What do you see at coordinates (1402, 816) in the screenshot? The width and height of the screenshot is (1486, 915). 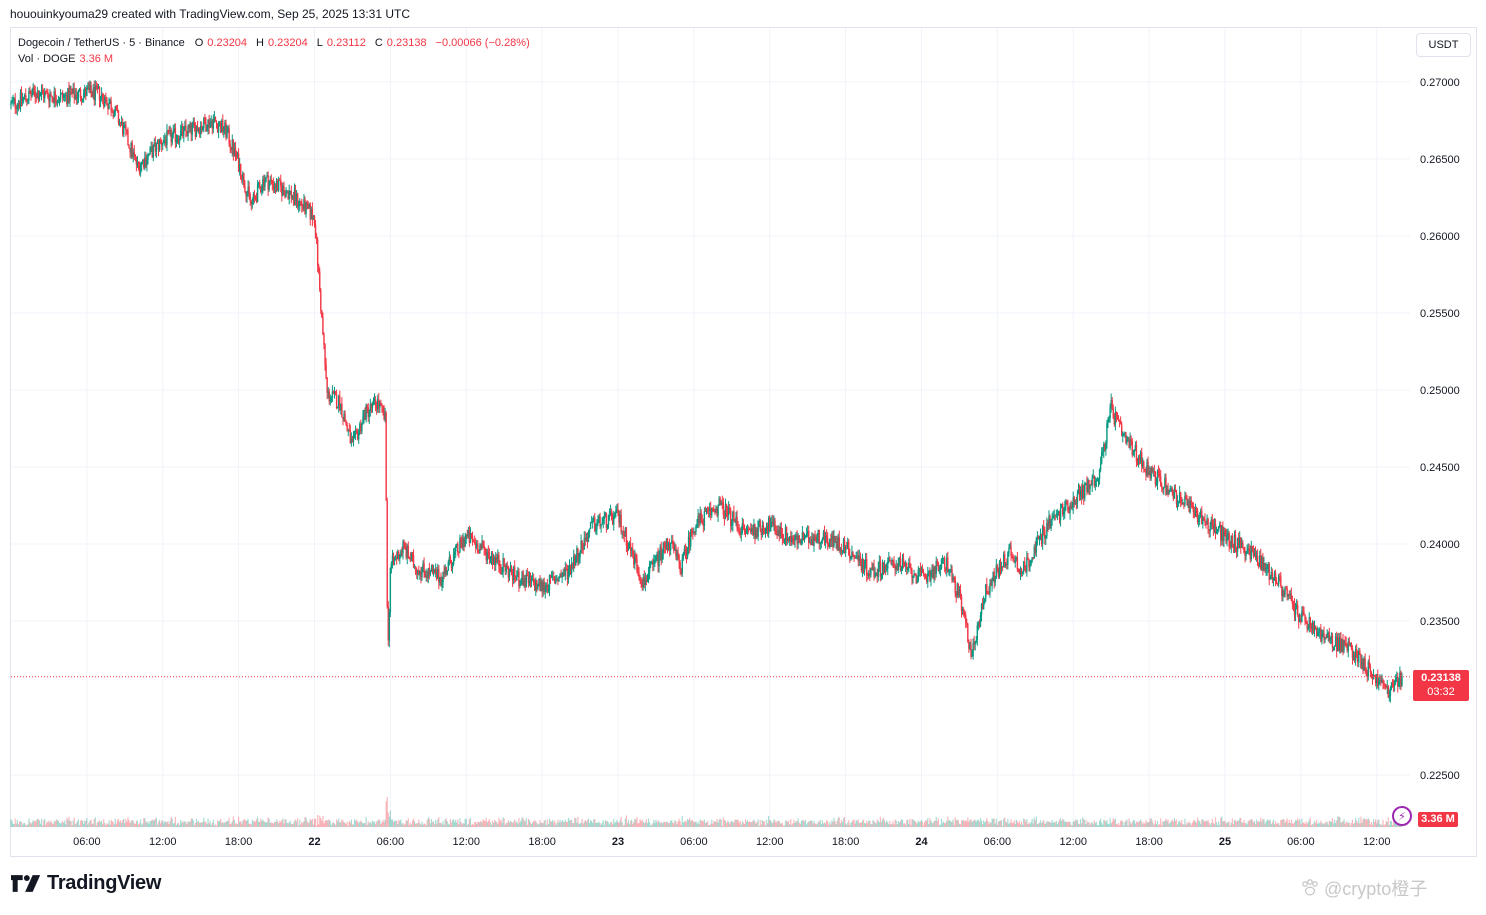 I see `lightning-icon: ⚡` at bounding box center [1402, 816].